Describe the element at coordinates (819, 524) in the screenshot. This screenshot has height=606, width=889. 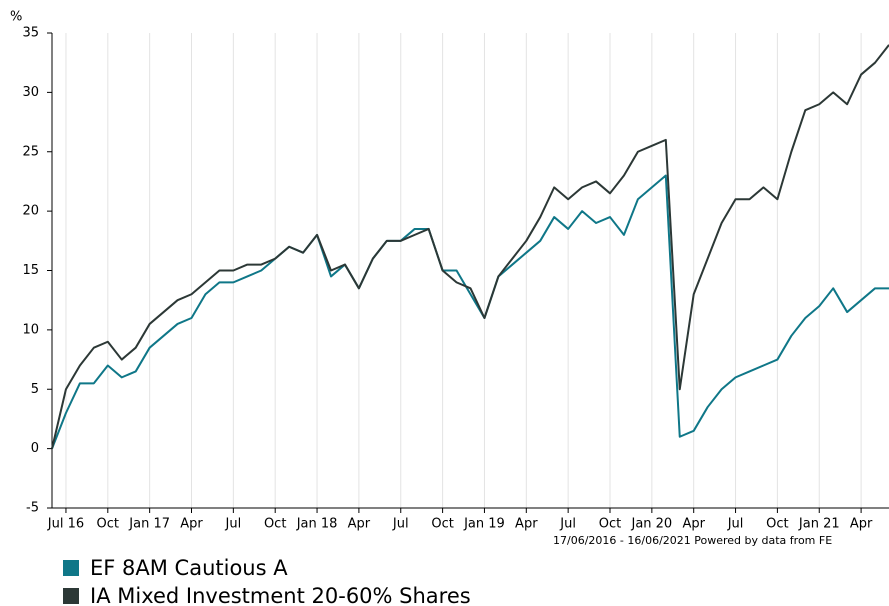
I see `x-tick-label: Jan 21` at that location.